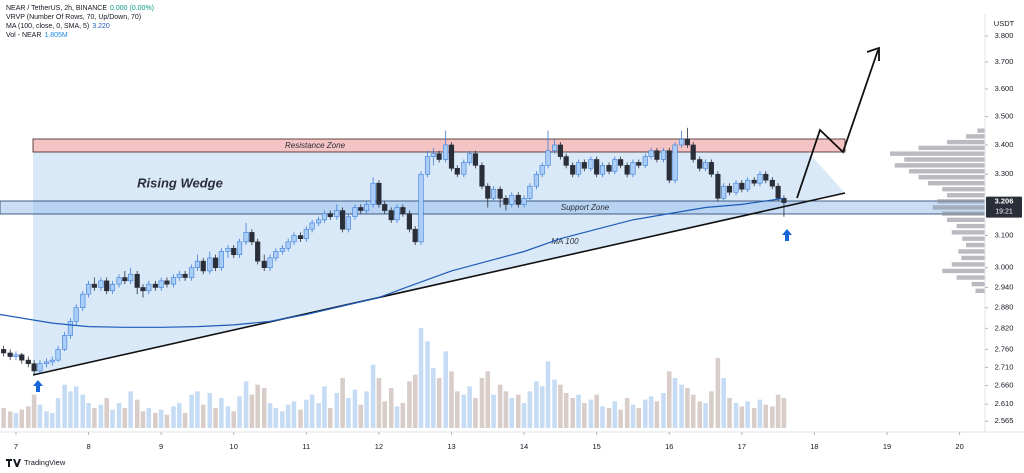  What do you see at coordinates (1004, 144) in the screenshot?
I see `y-tick-label: 3.400` at bounding box center [1004, 144].